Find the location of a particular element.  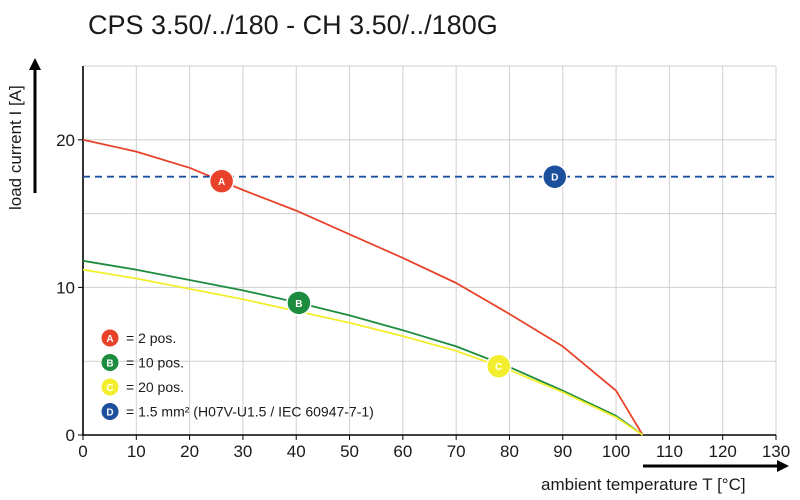

chart-title: CPS 3.50/../180 - CH 3.50/../180G is located at coordinates (293, 25).